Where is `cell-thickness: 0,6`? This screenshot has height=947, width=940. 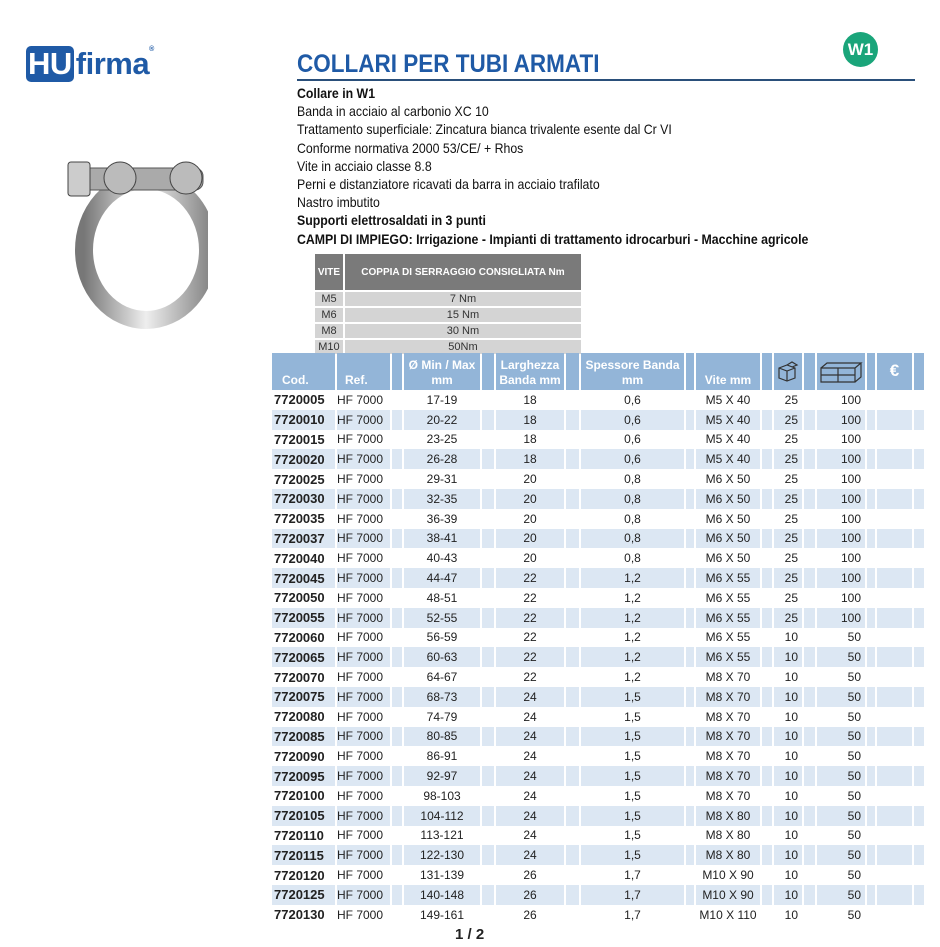
cell-thickness: 0,6 is located at coordinates (632, 459).